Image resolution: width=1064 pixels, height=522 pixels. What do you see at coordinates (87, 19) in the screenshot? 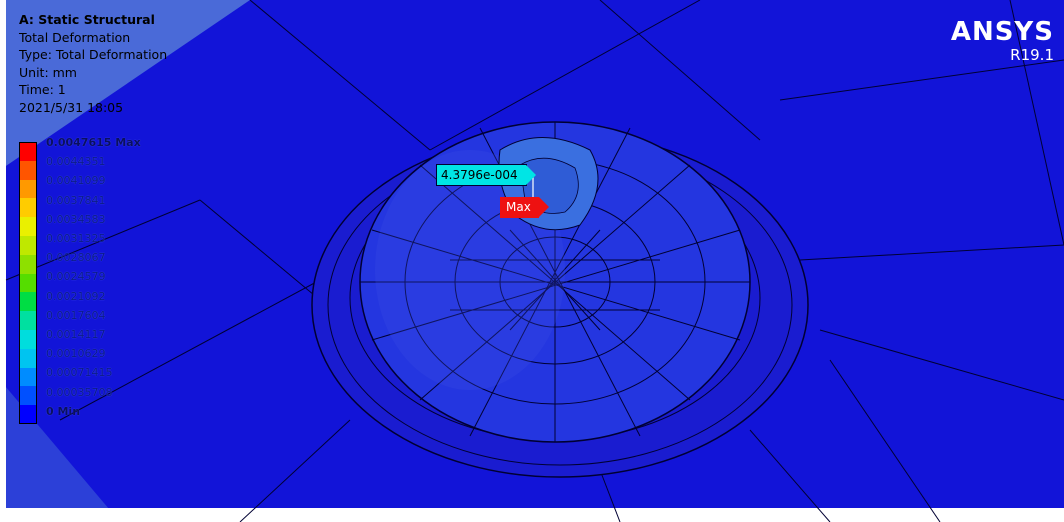
I see `analysis-title: A: Static Structural` at bounding box center [87, 19].